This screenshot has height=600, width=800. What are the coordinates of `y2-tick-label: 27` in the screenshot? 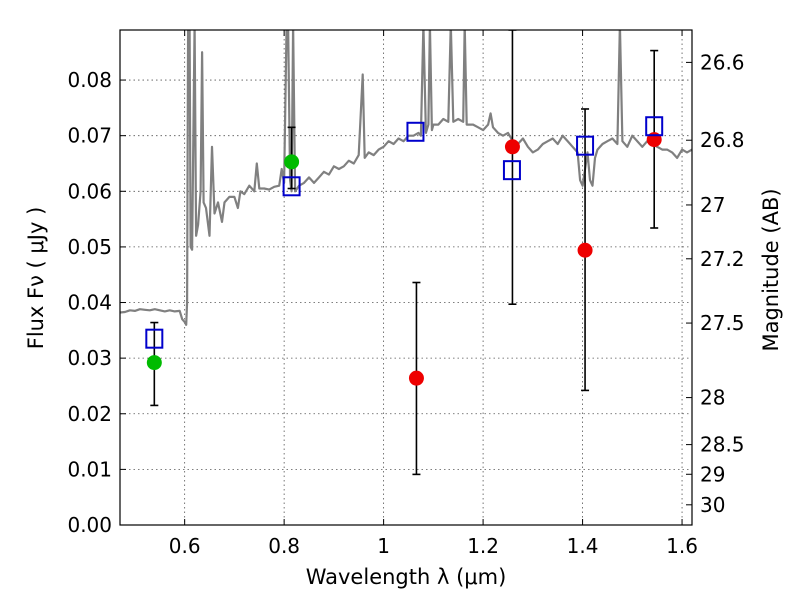 It's located at (712, 205).